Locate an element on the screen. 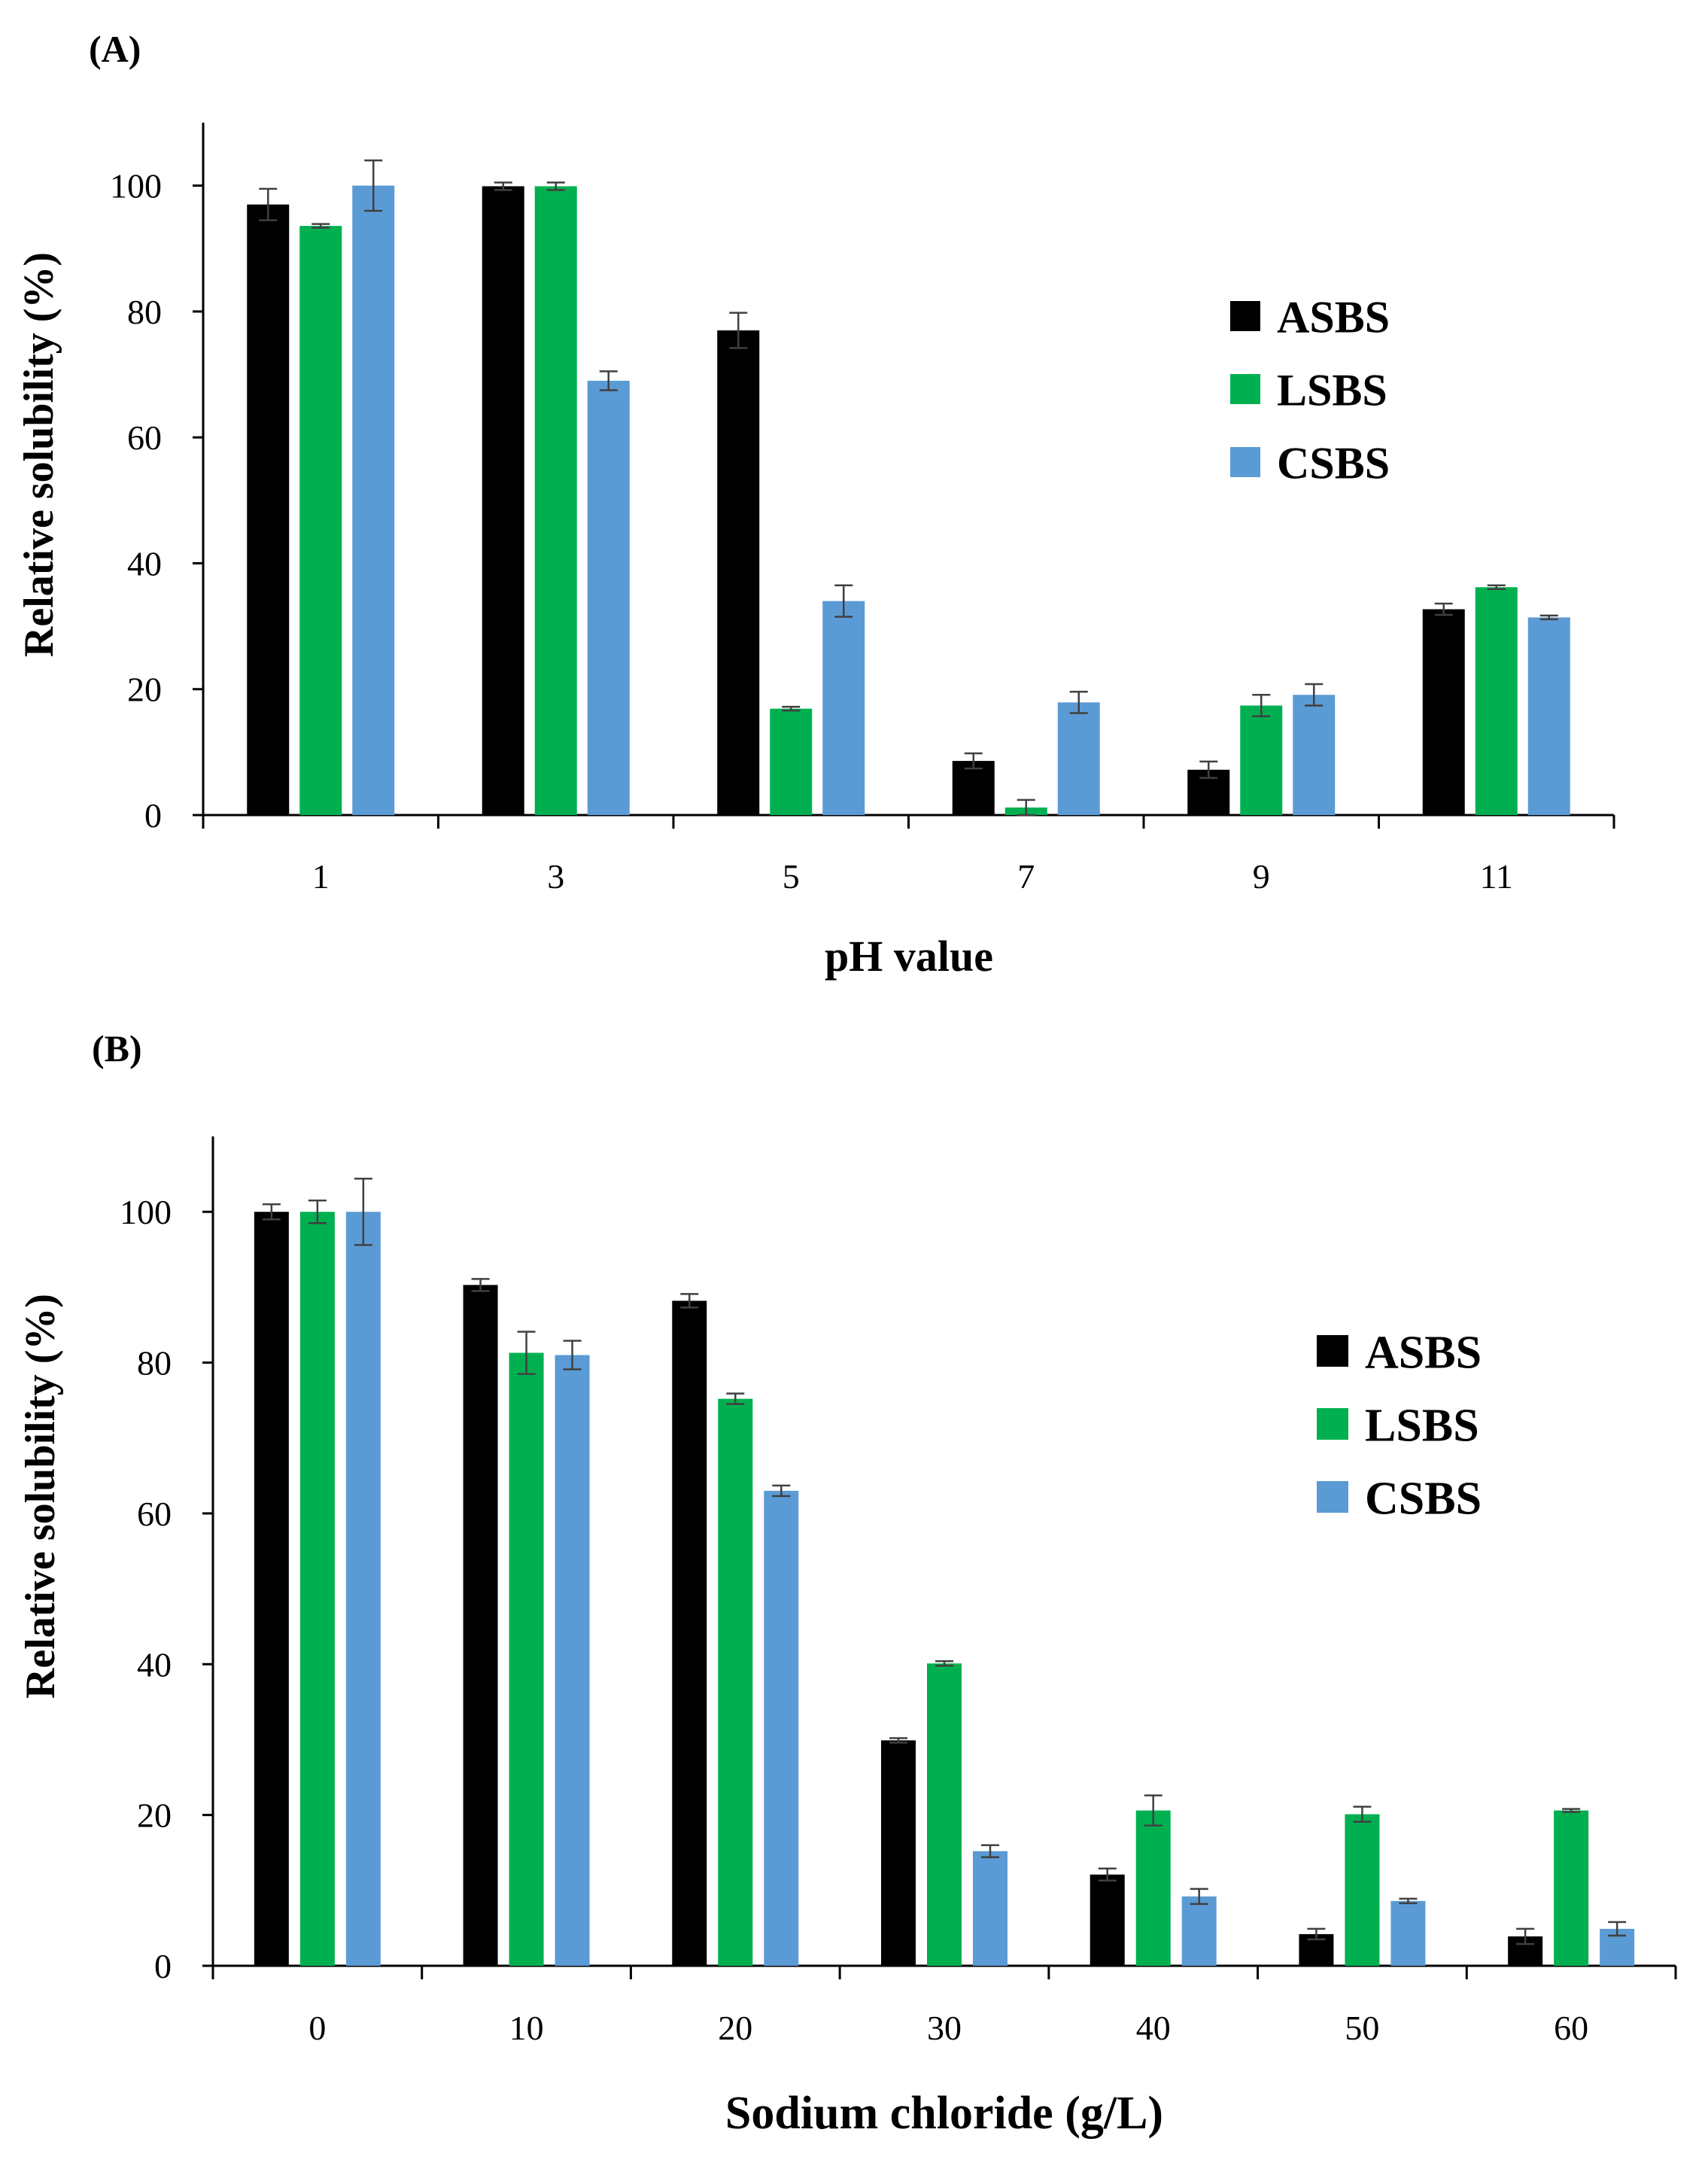  panel-b-x-axis-label: Sodium chloride (g/L) is located at coordinates (944, 2114).